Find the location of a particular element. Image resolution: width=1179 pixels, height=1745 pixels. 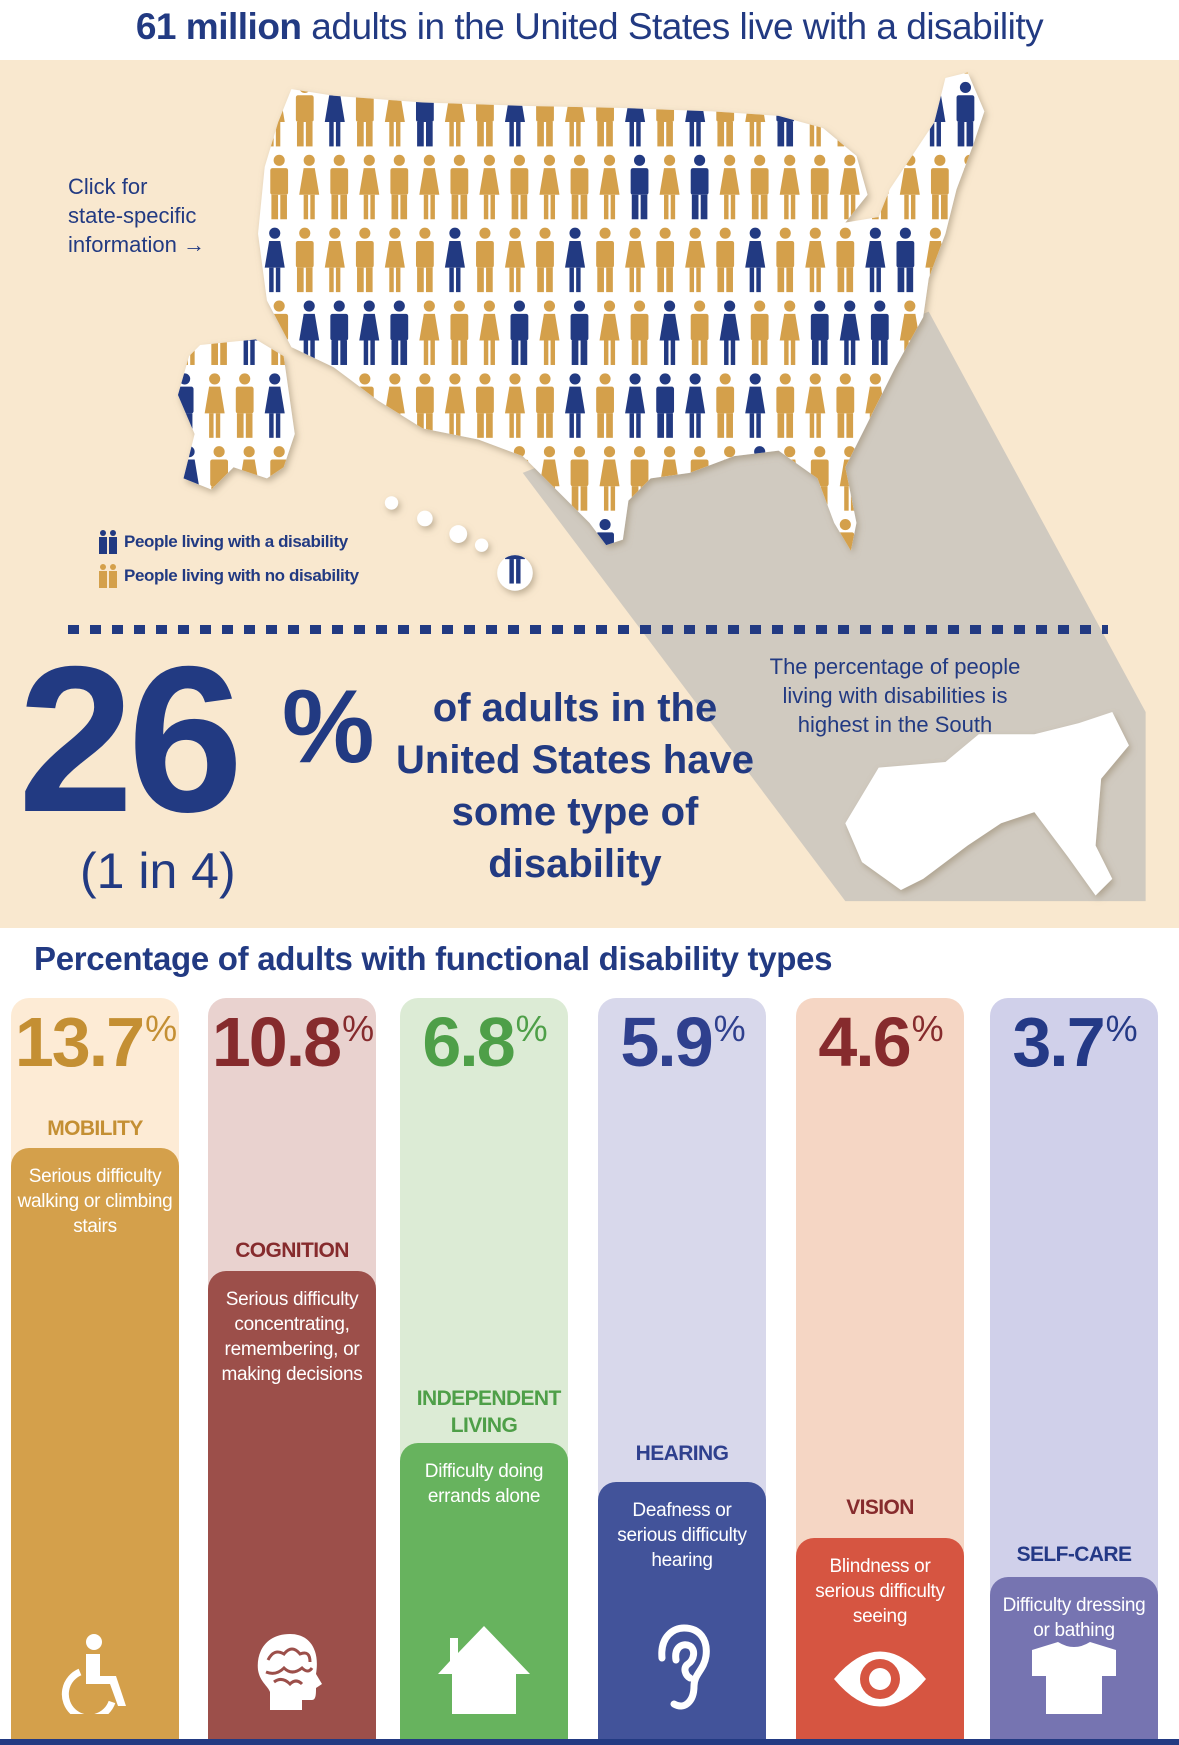

big-percent-sign: % is located at coordinates (328, 727).